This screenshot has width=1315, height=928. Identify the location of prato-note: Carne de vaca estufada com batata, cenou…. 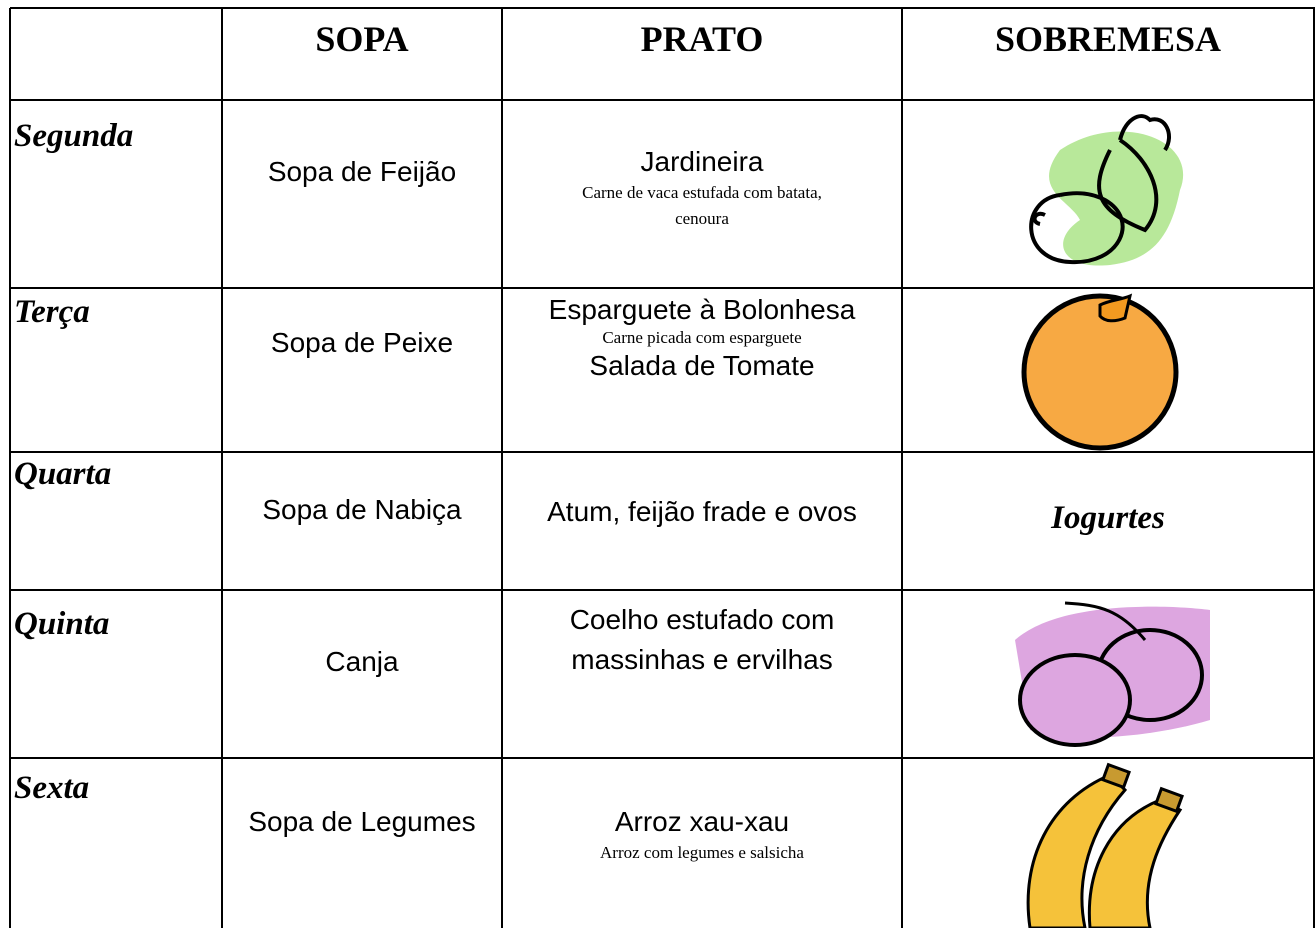
(702, 205).